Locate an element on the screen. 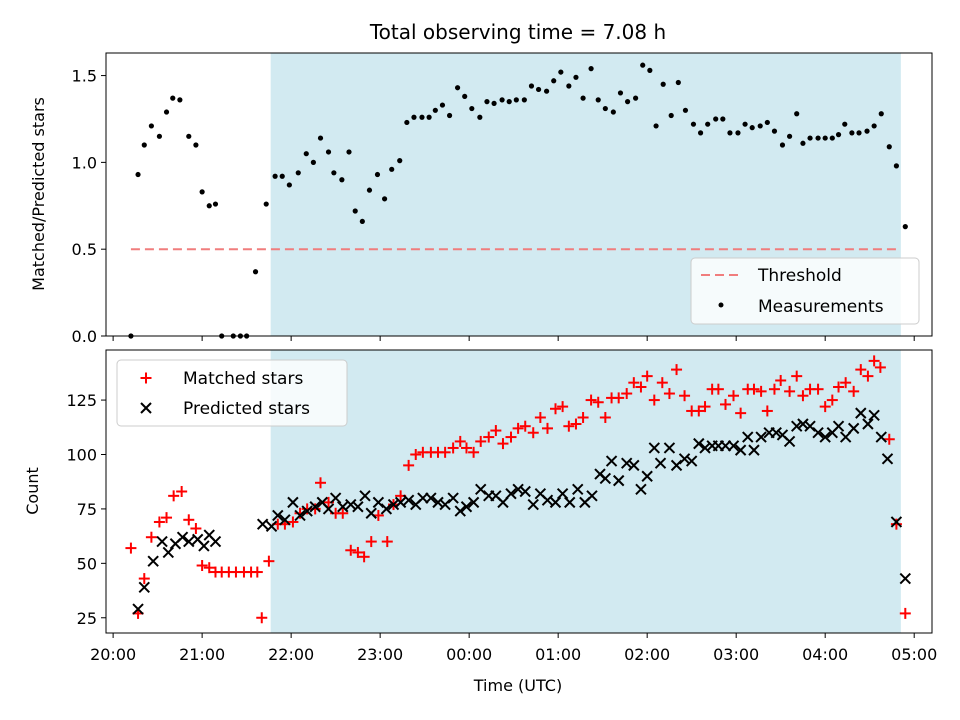 Image resolution: width=960 pixels, height=720 pixels. x-tick-label: 04:00 is located at coordinates (825, 654).